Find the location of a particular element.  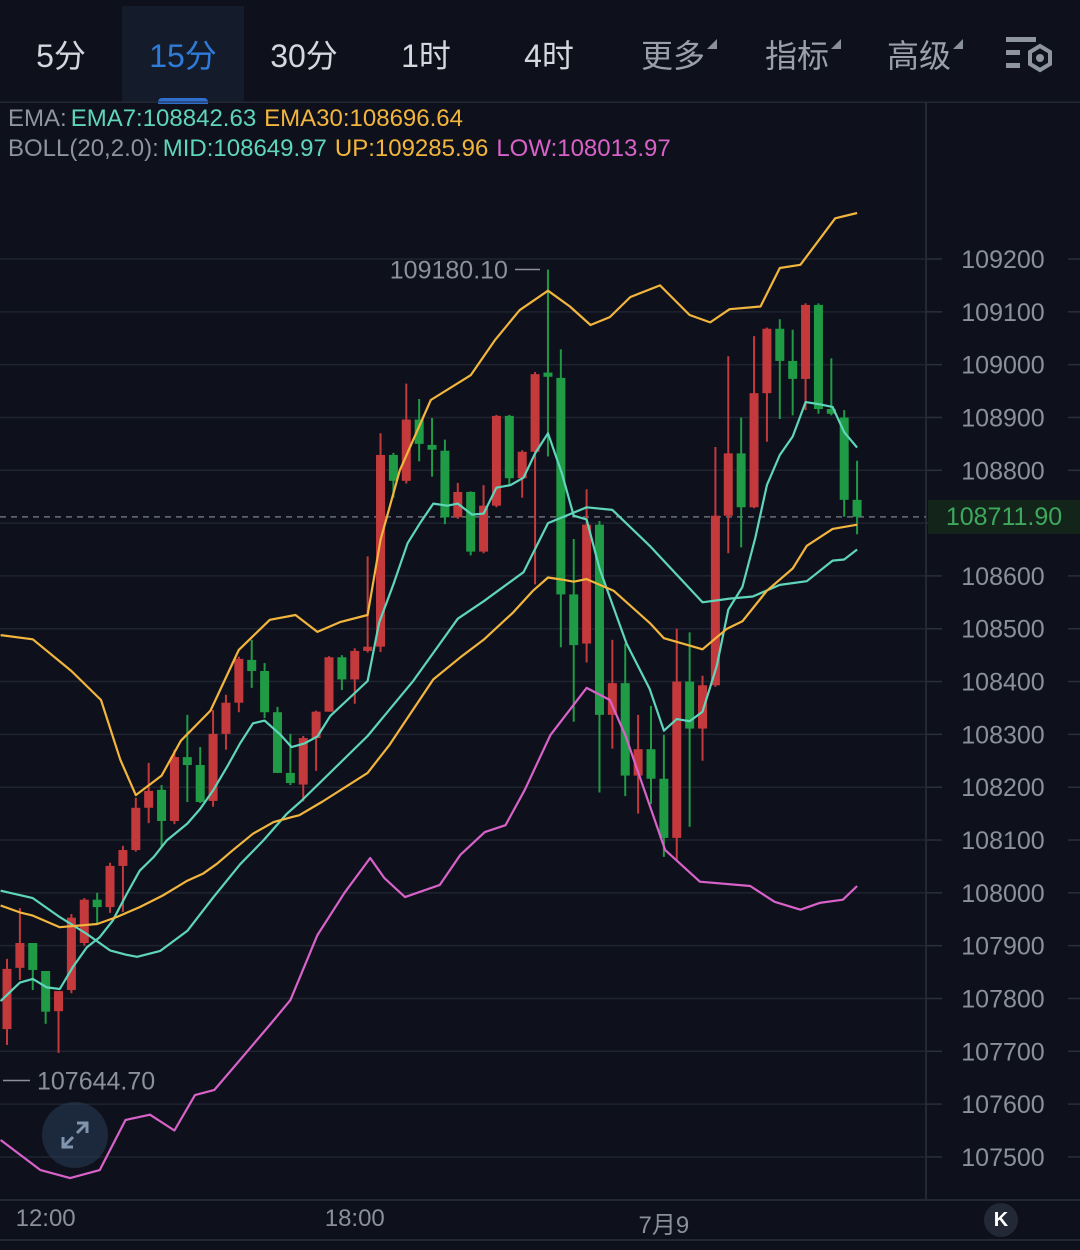

tab-7: 高级 is located at coordinates (919, 54).